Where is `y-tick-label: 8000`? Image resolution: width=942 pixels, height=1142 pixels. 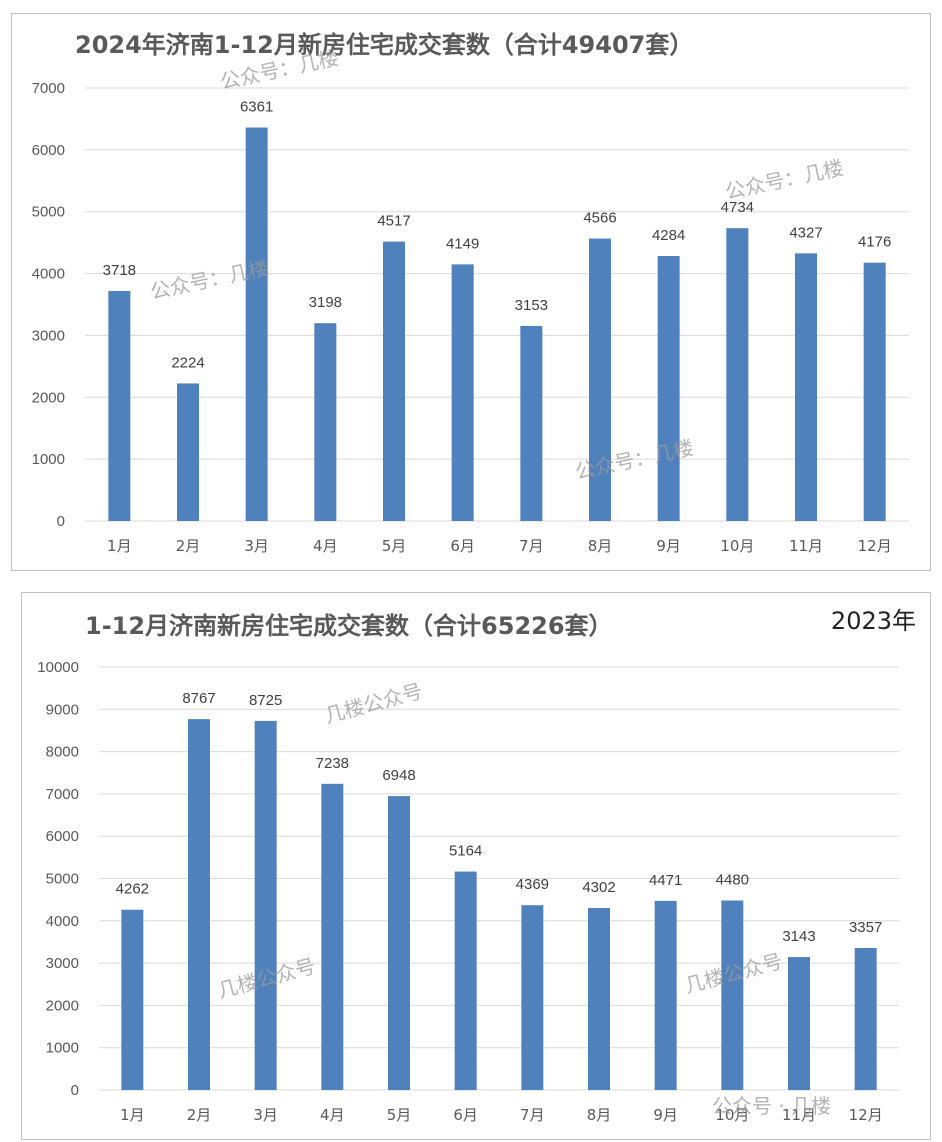
y-tick-label: 8000 is located at coordinates (62, 752).